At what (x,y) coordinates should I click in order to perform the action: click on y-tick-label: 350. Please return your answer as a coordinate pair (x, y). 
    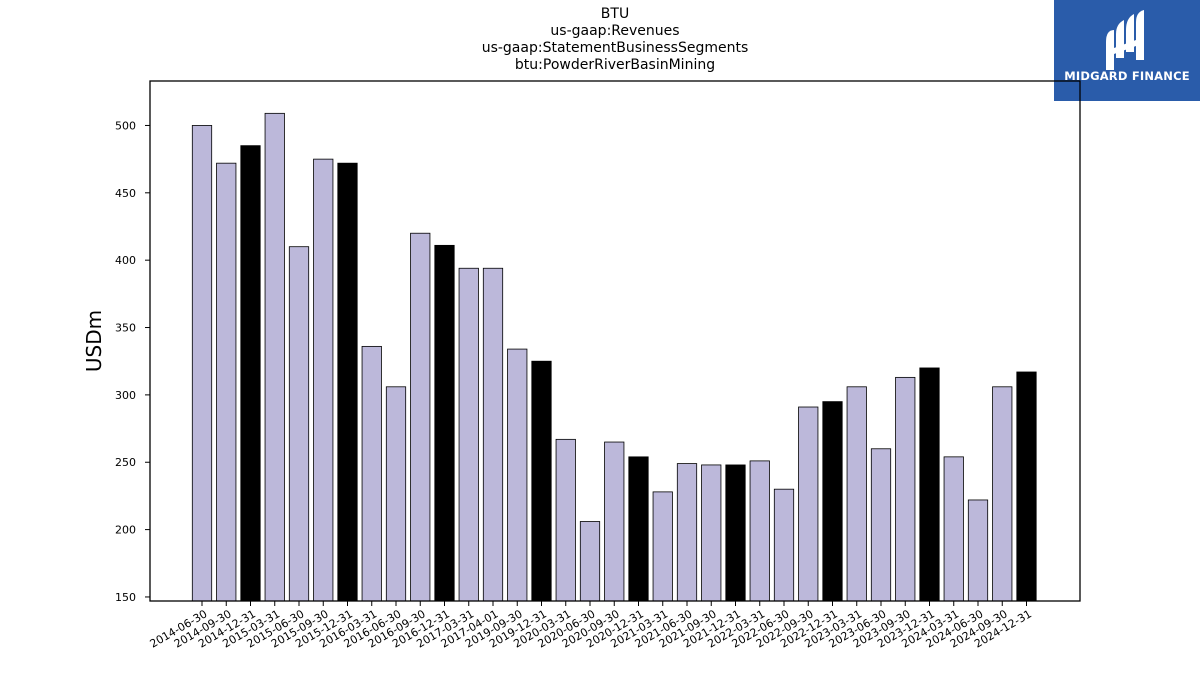
    Looking at the image, I should click on (125, 328).